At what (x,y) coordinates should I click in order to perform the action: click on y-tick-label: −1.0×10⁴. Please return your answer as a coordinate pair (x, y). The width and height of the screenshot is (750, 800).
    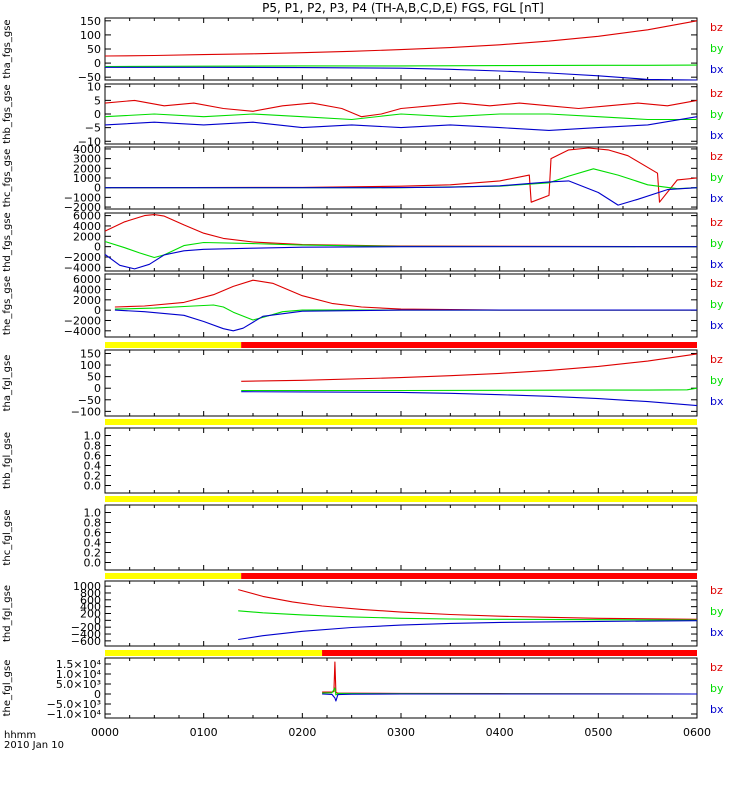
    Looking at the image, I should click on (74, 714).